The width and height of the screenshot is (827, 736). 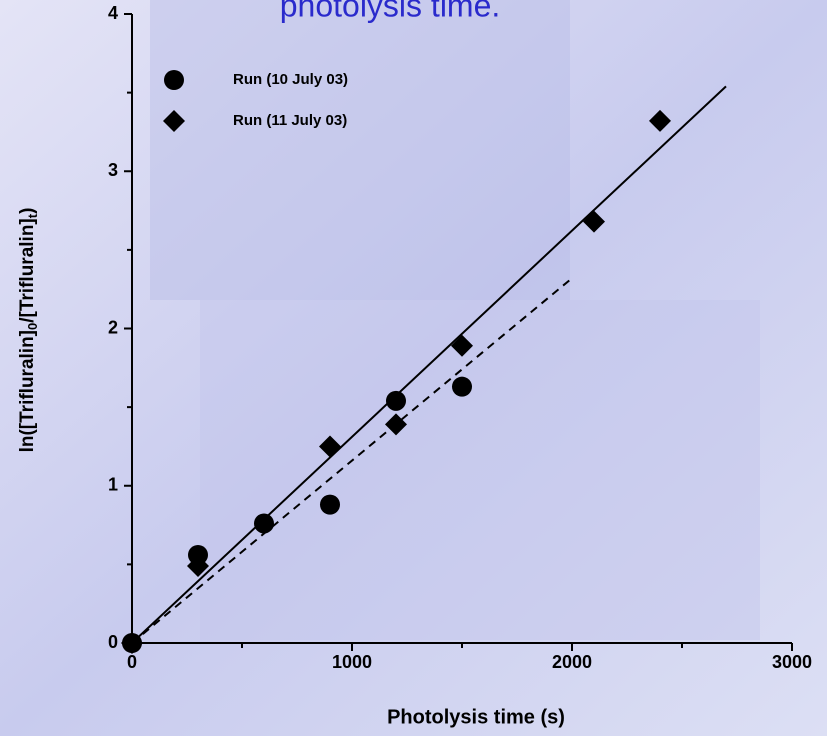 What do you see at coordinates (113, 170) in the screenshot?
I see `y-tick-label: 3` at bounding box center [113, 170].